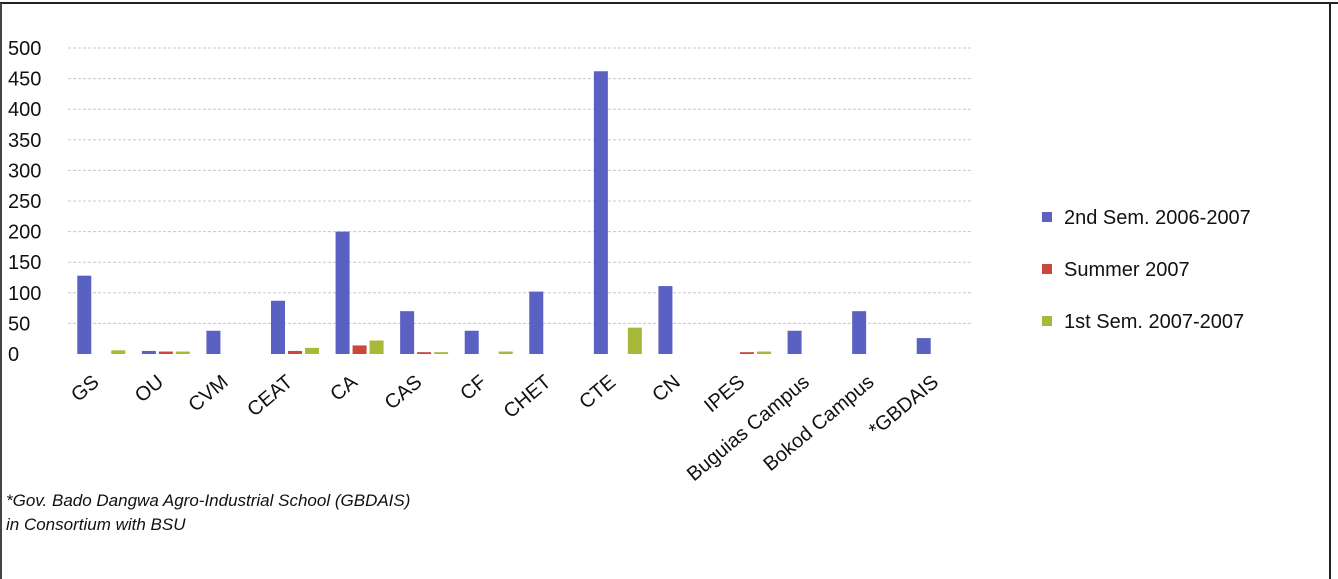 This screenshot has height=579, width=1338. What do you see at coordinates (528, 397) in the screenshot?
I see `x-category-label: CHET` at bounding box center [528, 397].